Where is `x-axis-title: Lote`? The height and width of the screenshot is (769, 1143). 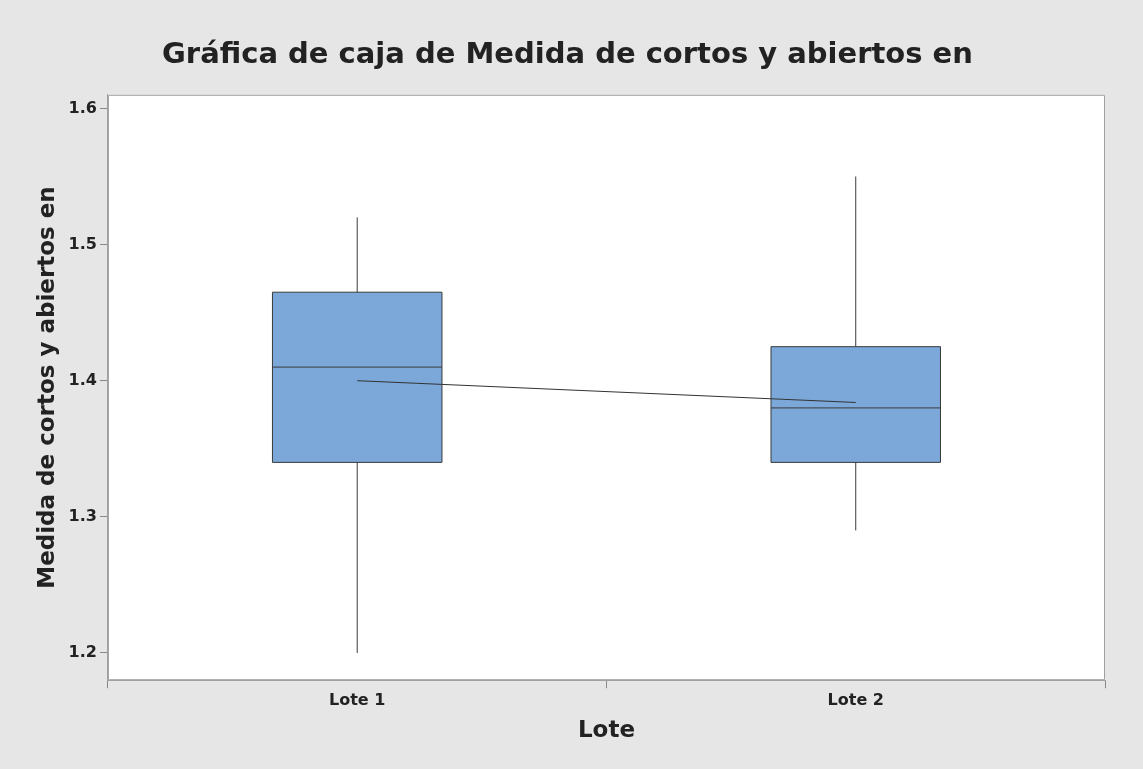
x-axis-title: Lote is located at coordinates (606, 729).